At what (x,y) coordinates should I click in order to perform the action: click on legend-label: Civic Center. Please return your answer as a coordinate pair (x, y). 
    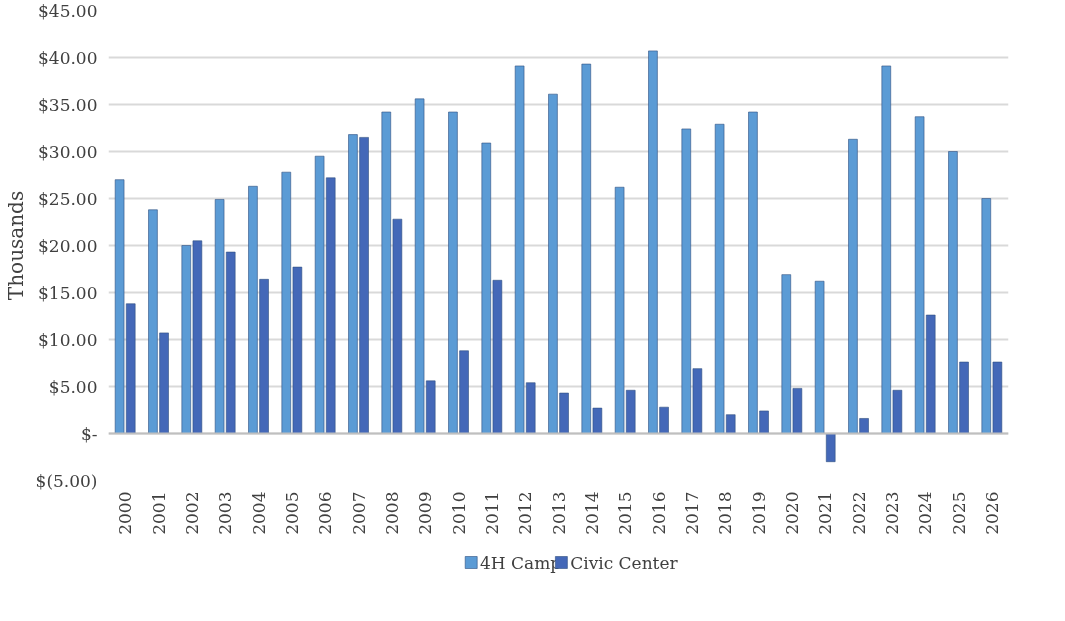
    Looking at the image, I should click on (624, 562).